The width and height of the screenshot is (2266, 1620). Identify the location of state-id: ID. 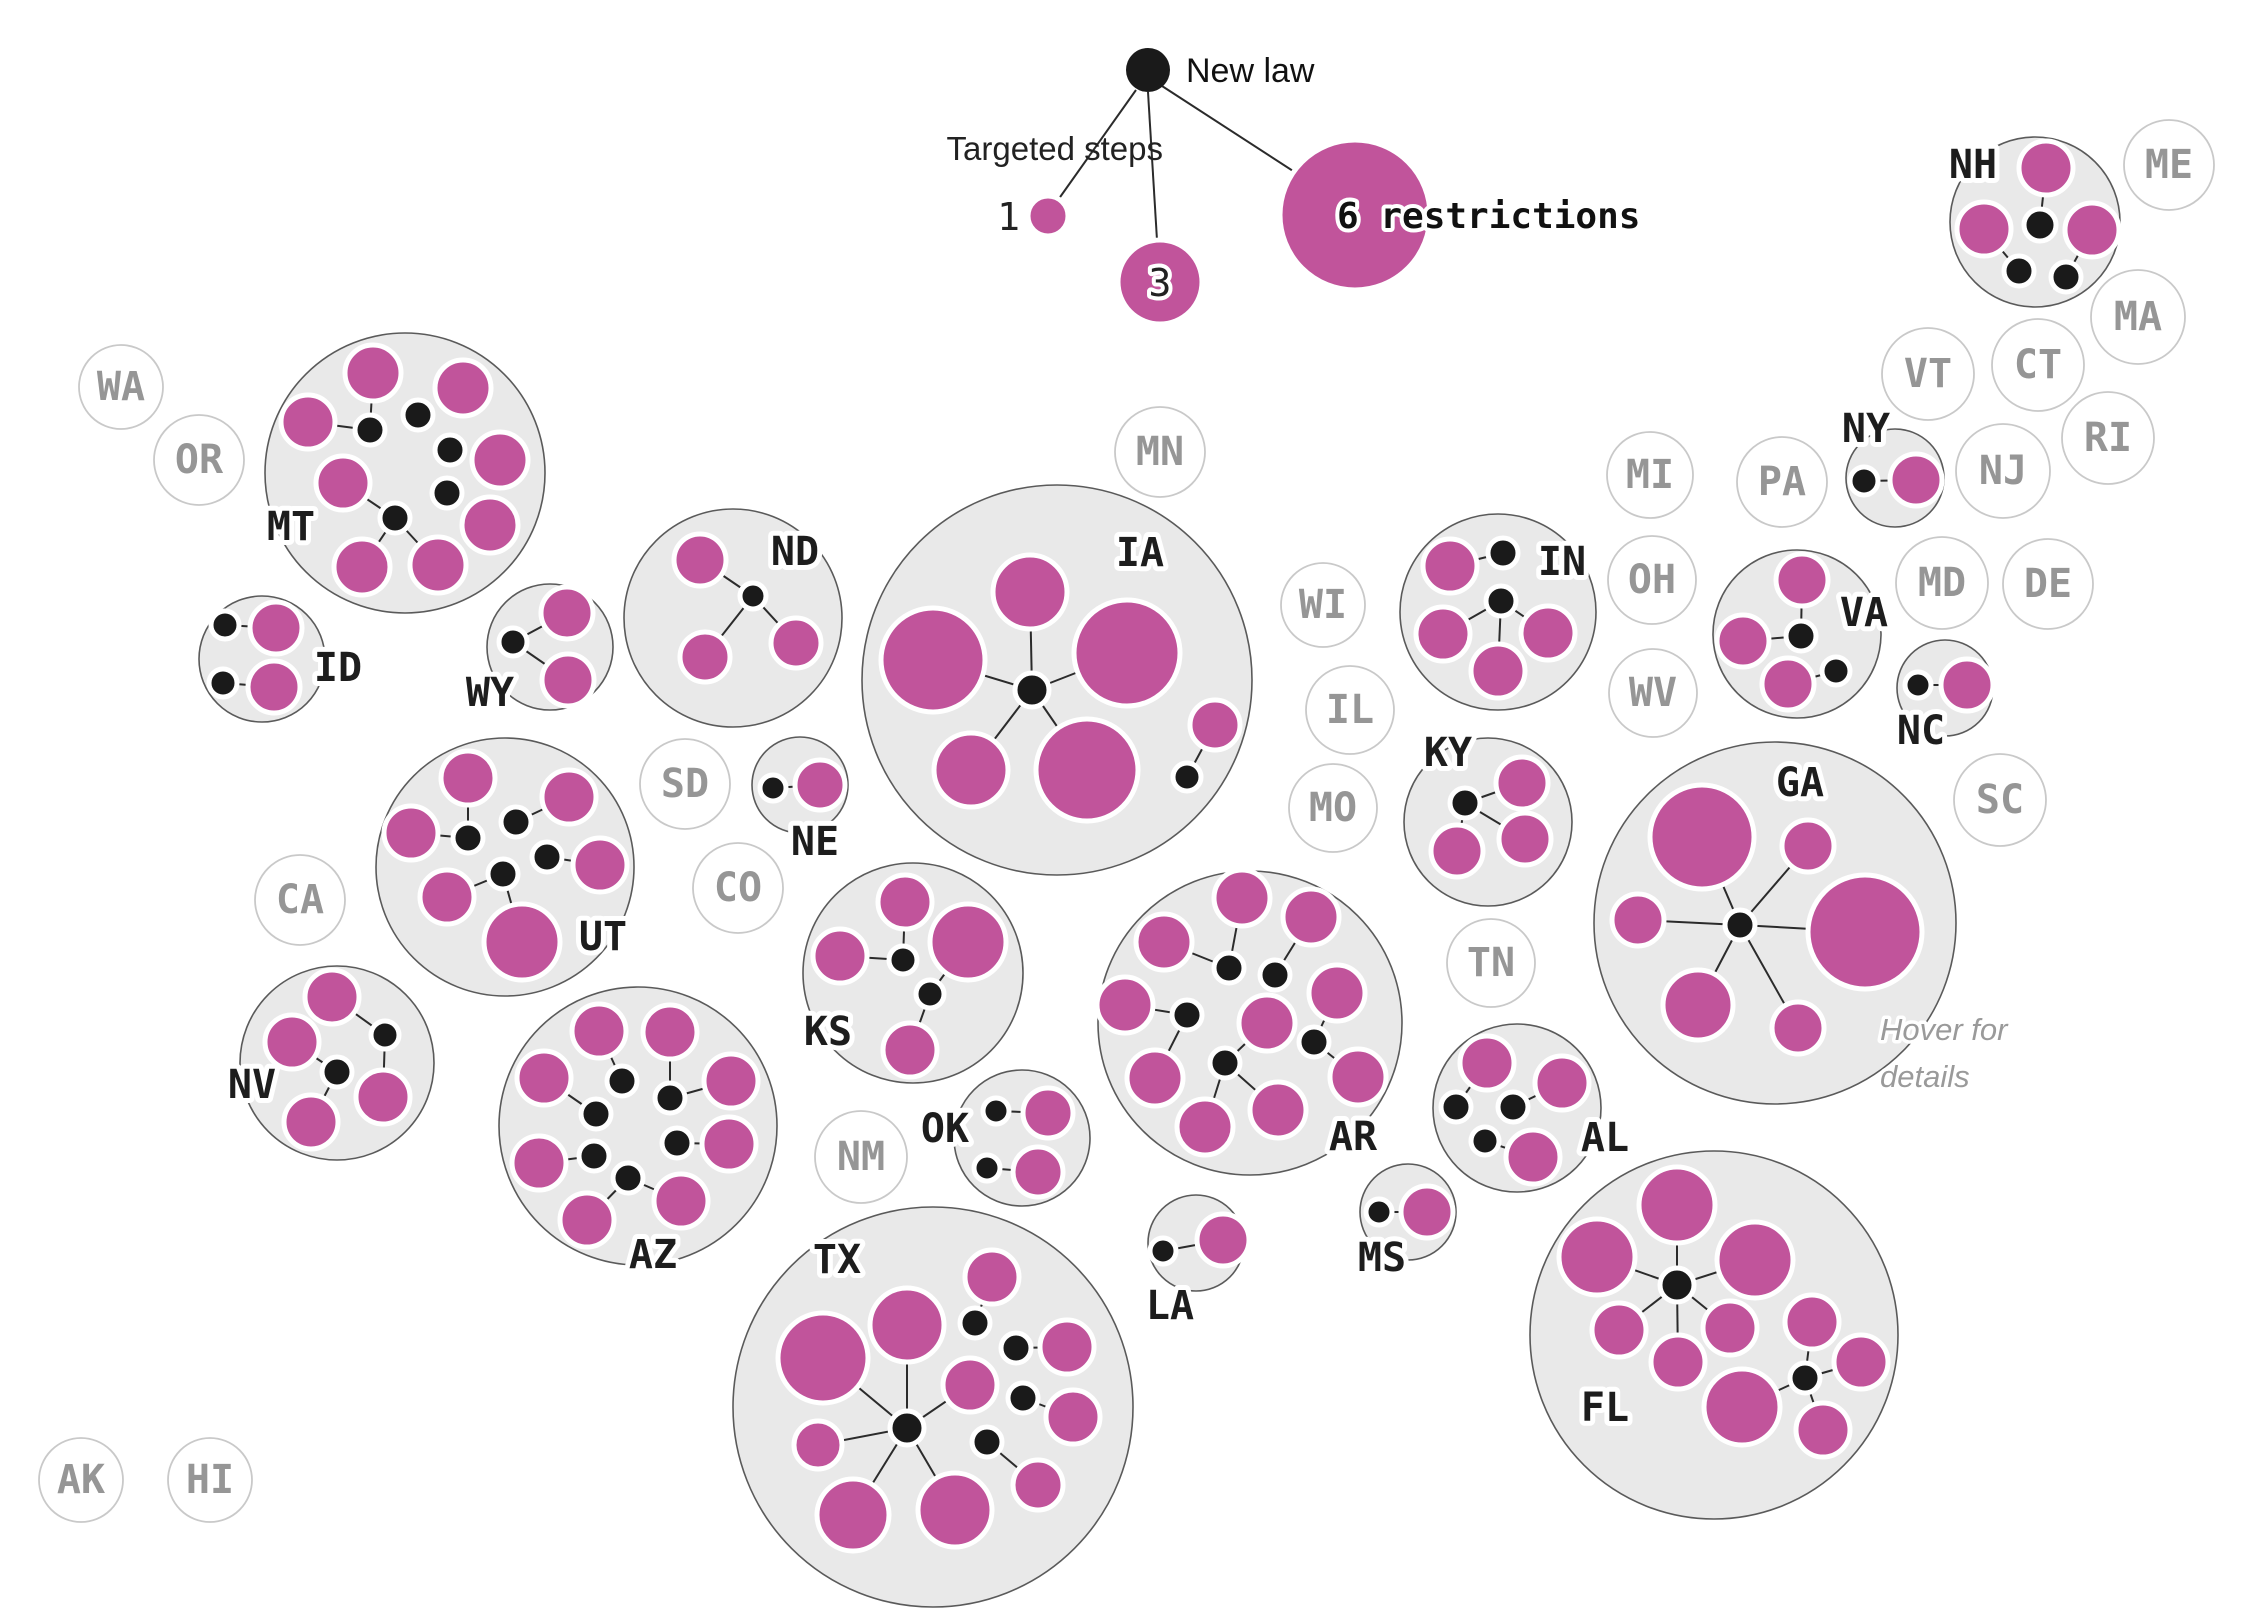
(282, 659).